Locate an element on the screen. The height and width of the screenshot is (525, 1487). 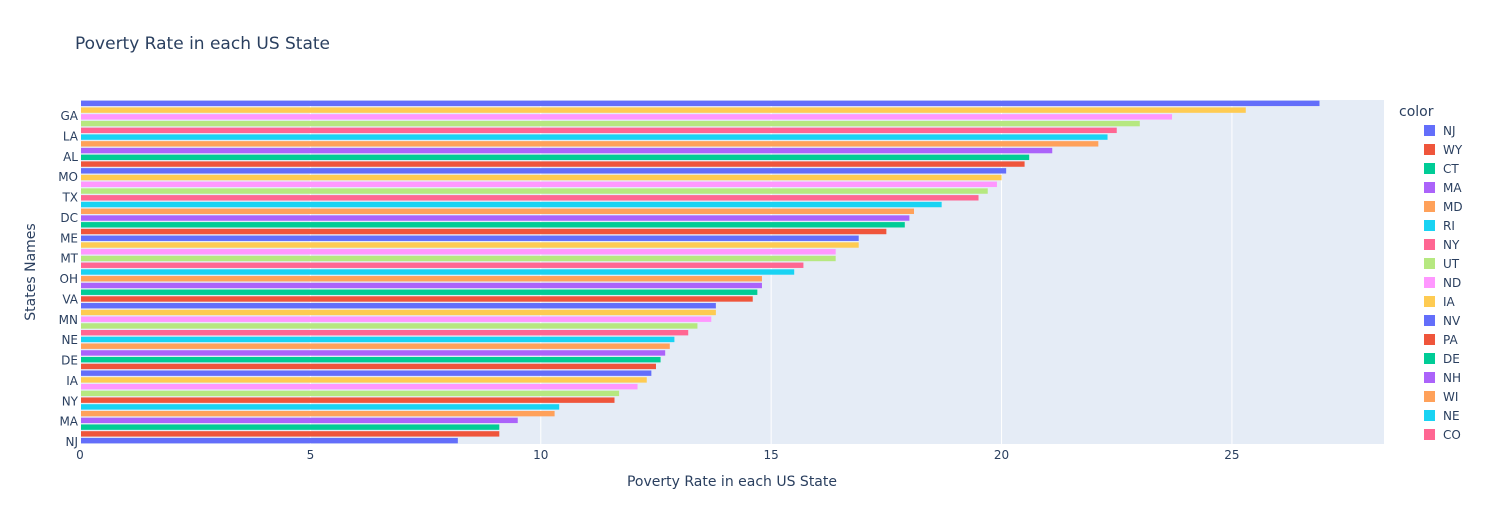
legend-label: NY is located at coordinates (1451, 245).